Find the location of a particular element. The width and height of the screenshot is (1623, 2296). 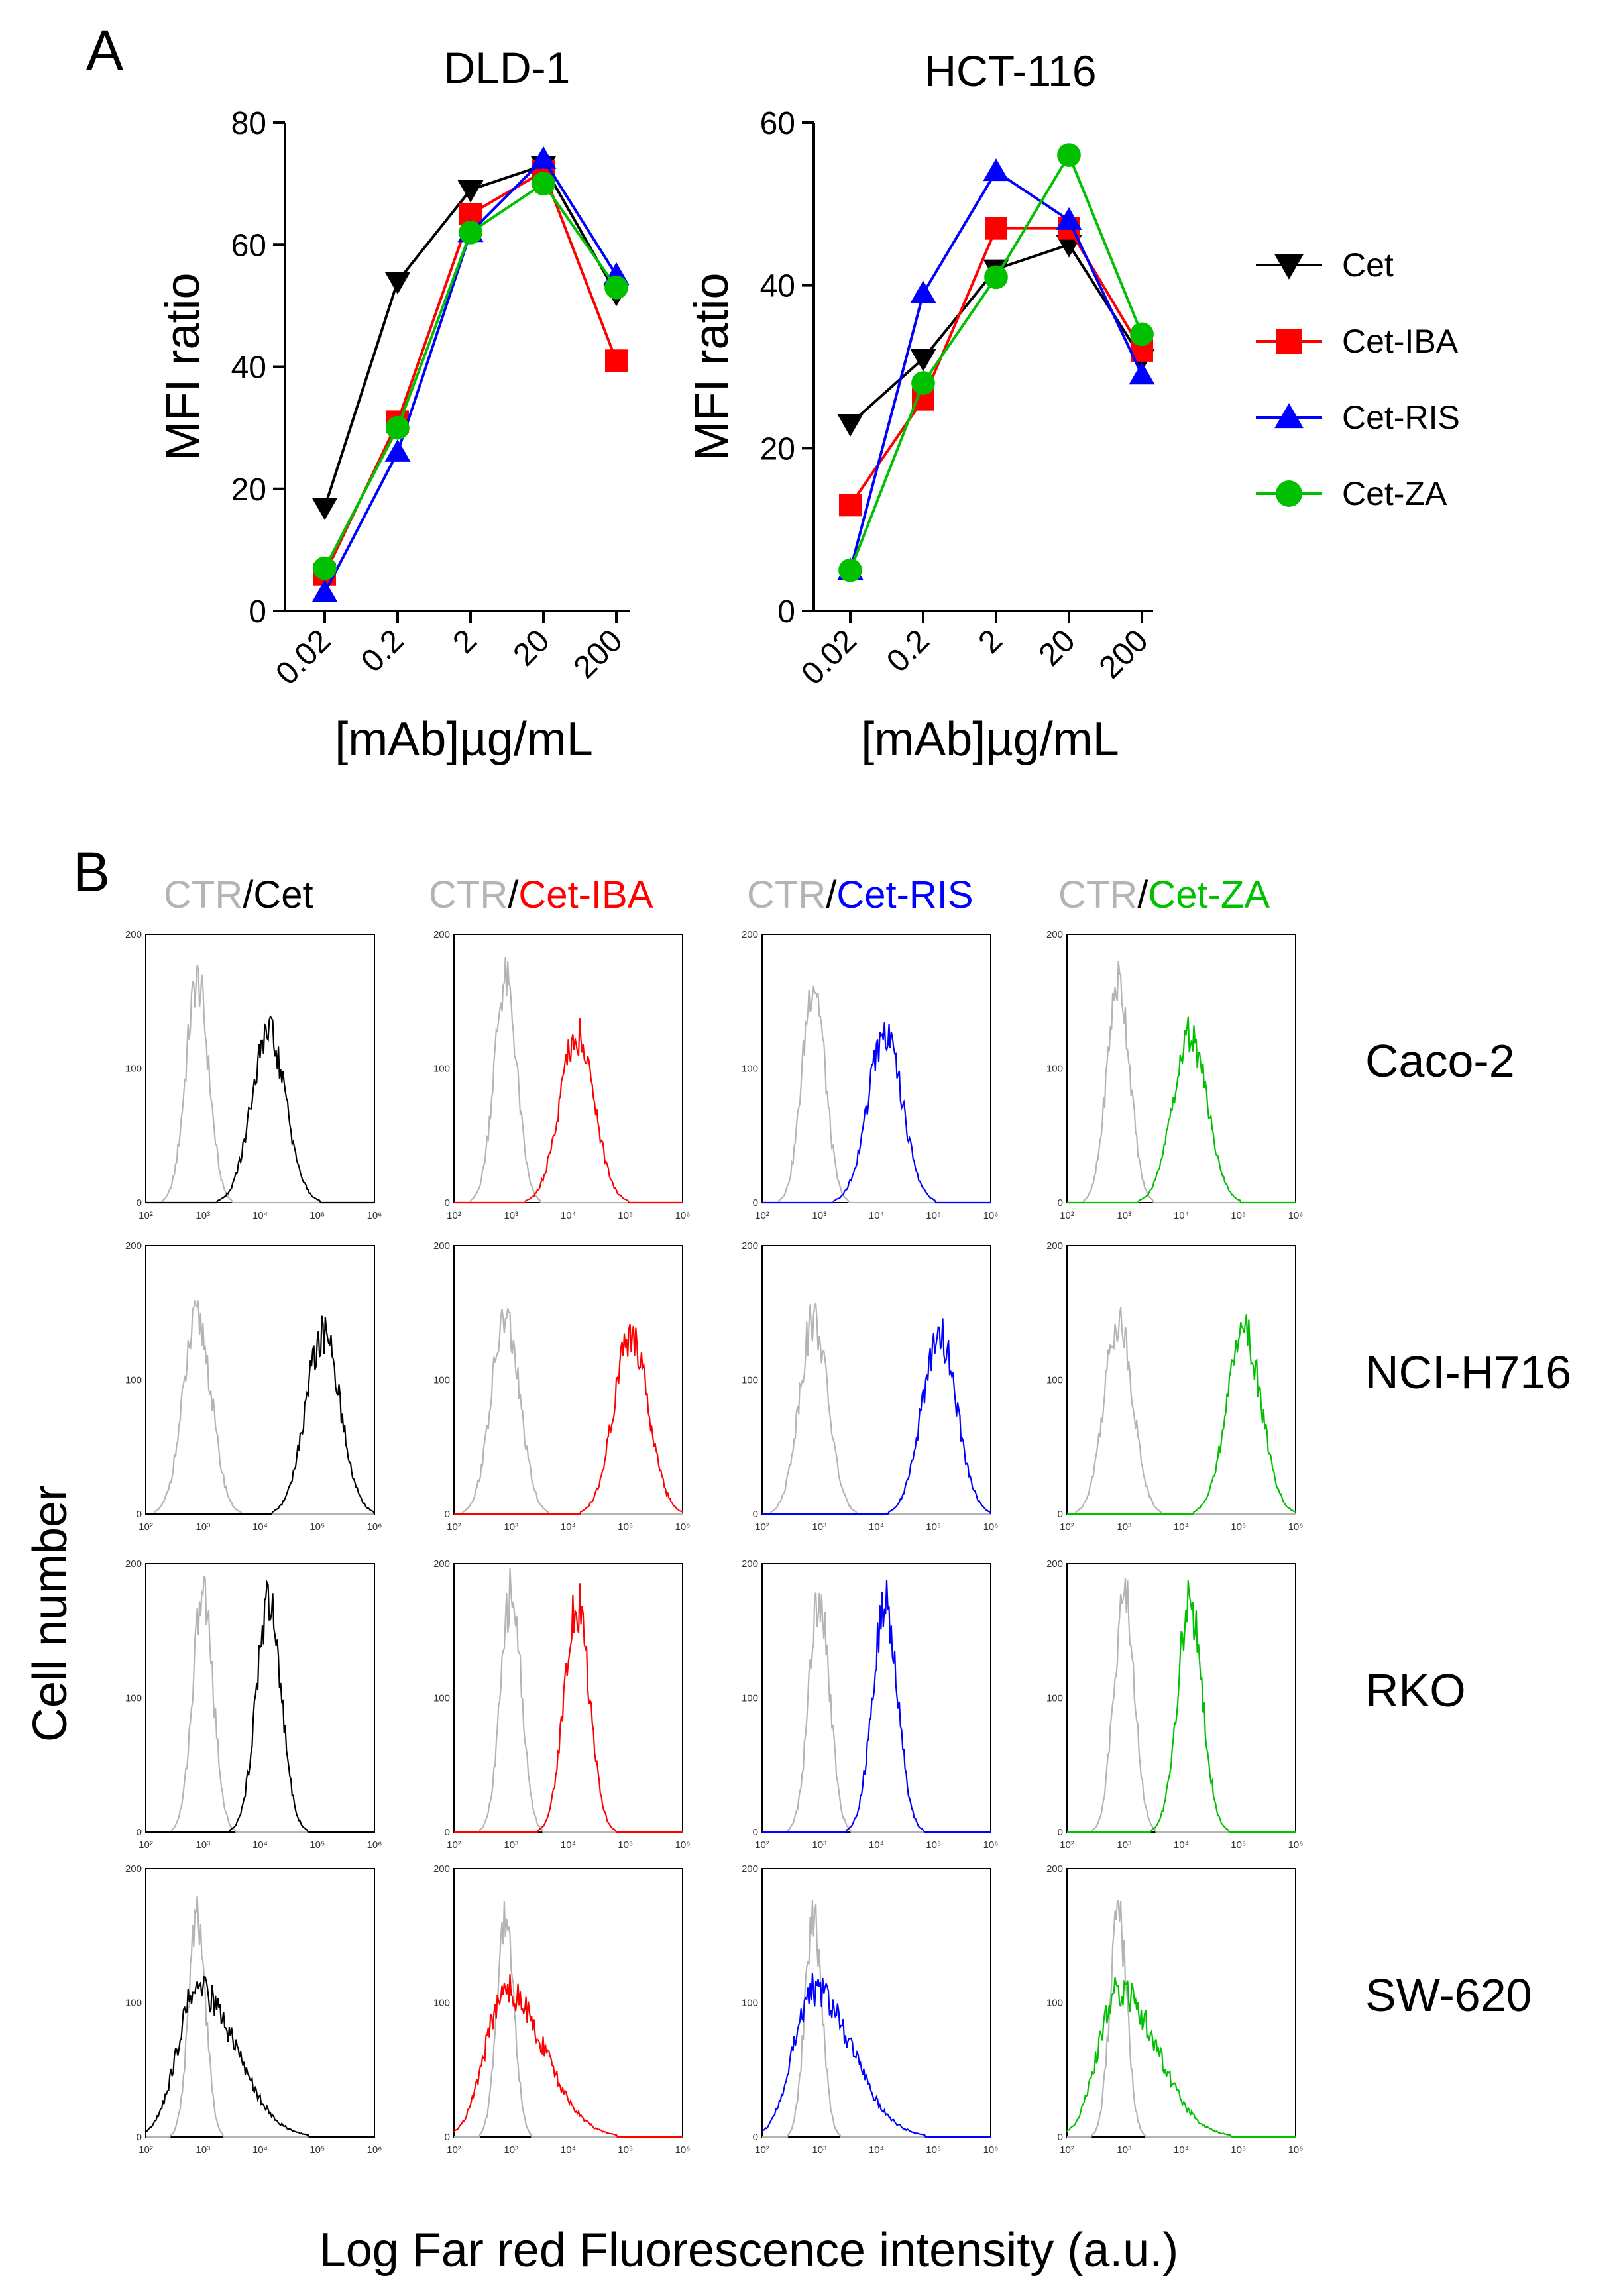

histogram-NCI-H716-iba: 10² 10³ 10⁴ 10⁵ 10⁶ 0 100 200 is located at coordinates (561, 1386).